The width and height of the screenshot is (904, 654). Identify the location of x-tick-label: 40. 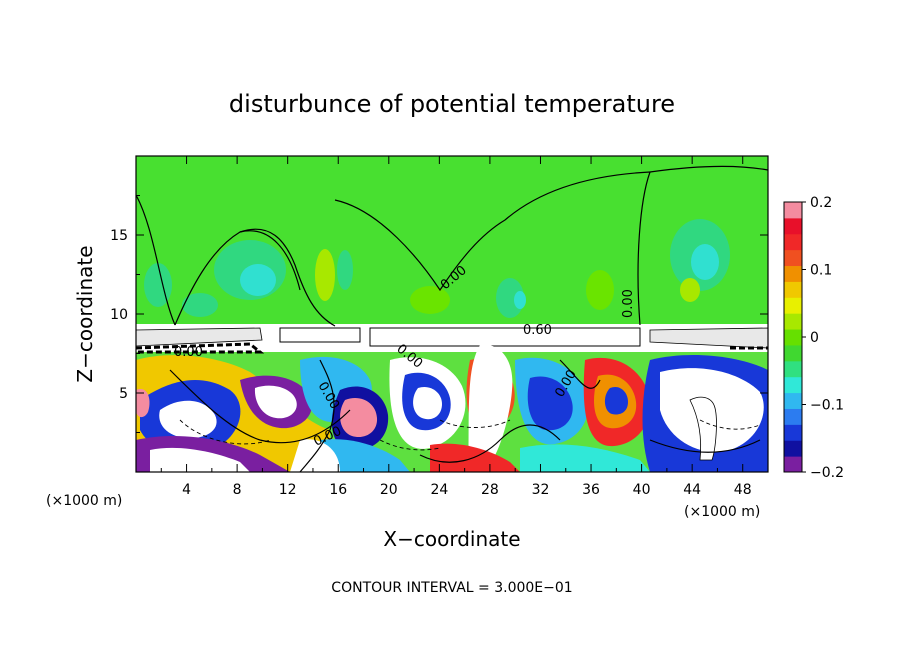
(642, 490).